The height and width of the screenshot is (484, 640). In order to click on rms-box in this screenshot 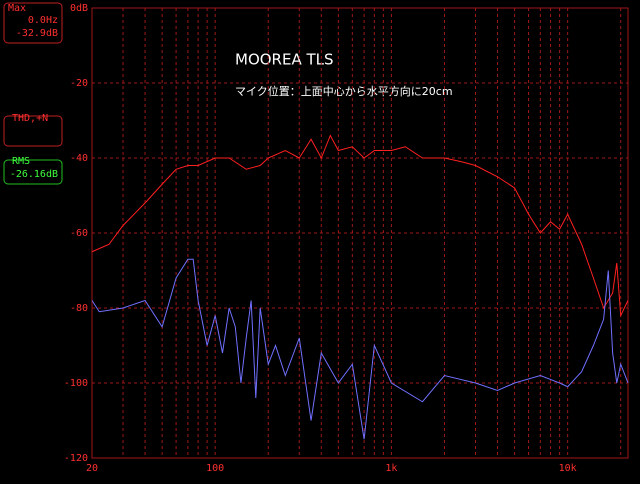, I will do `click(33, 172)`.